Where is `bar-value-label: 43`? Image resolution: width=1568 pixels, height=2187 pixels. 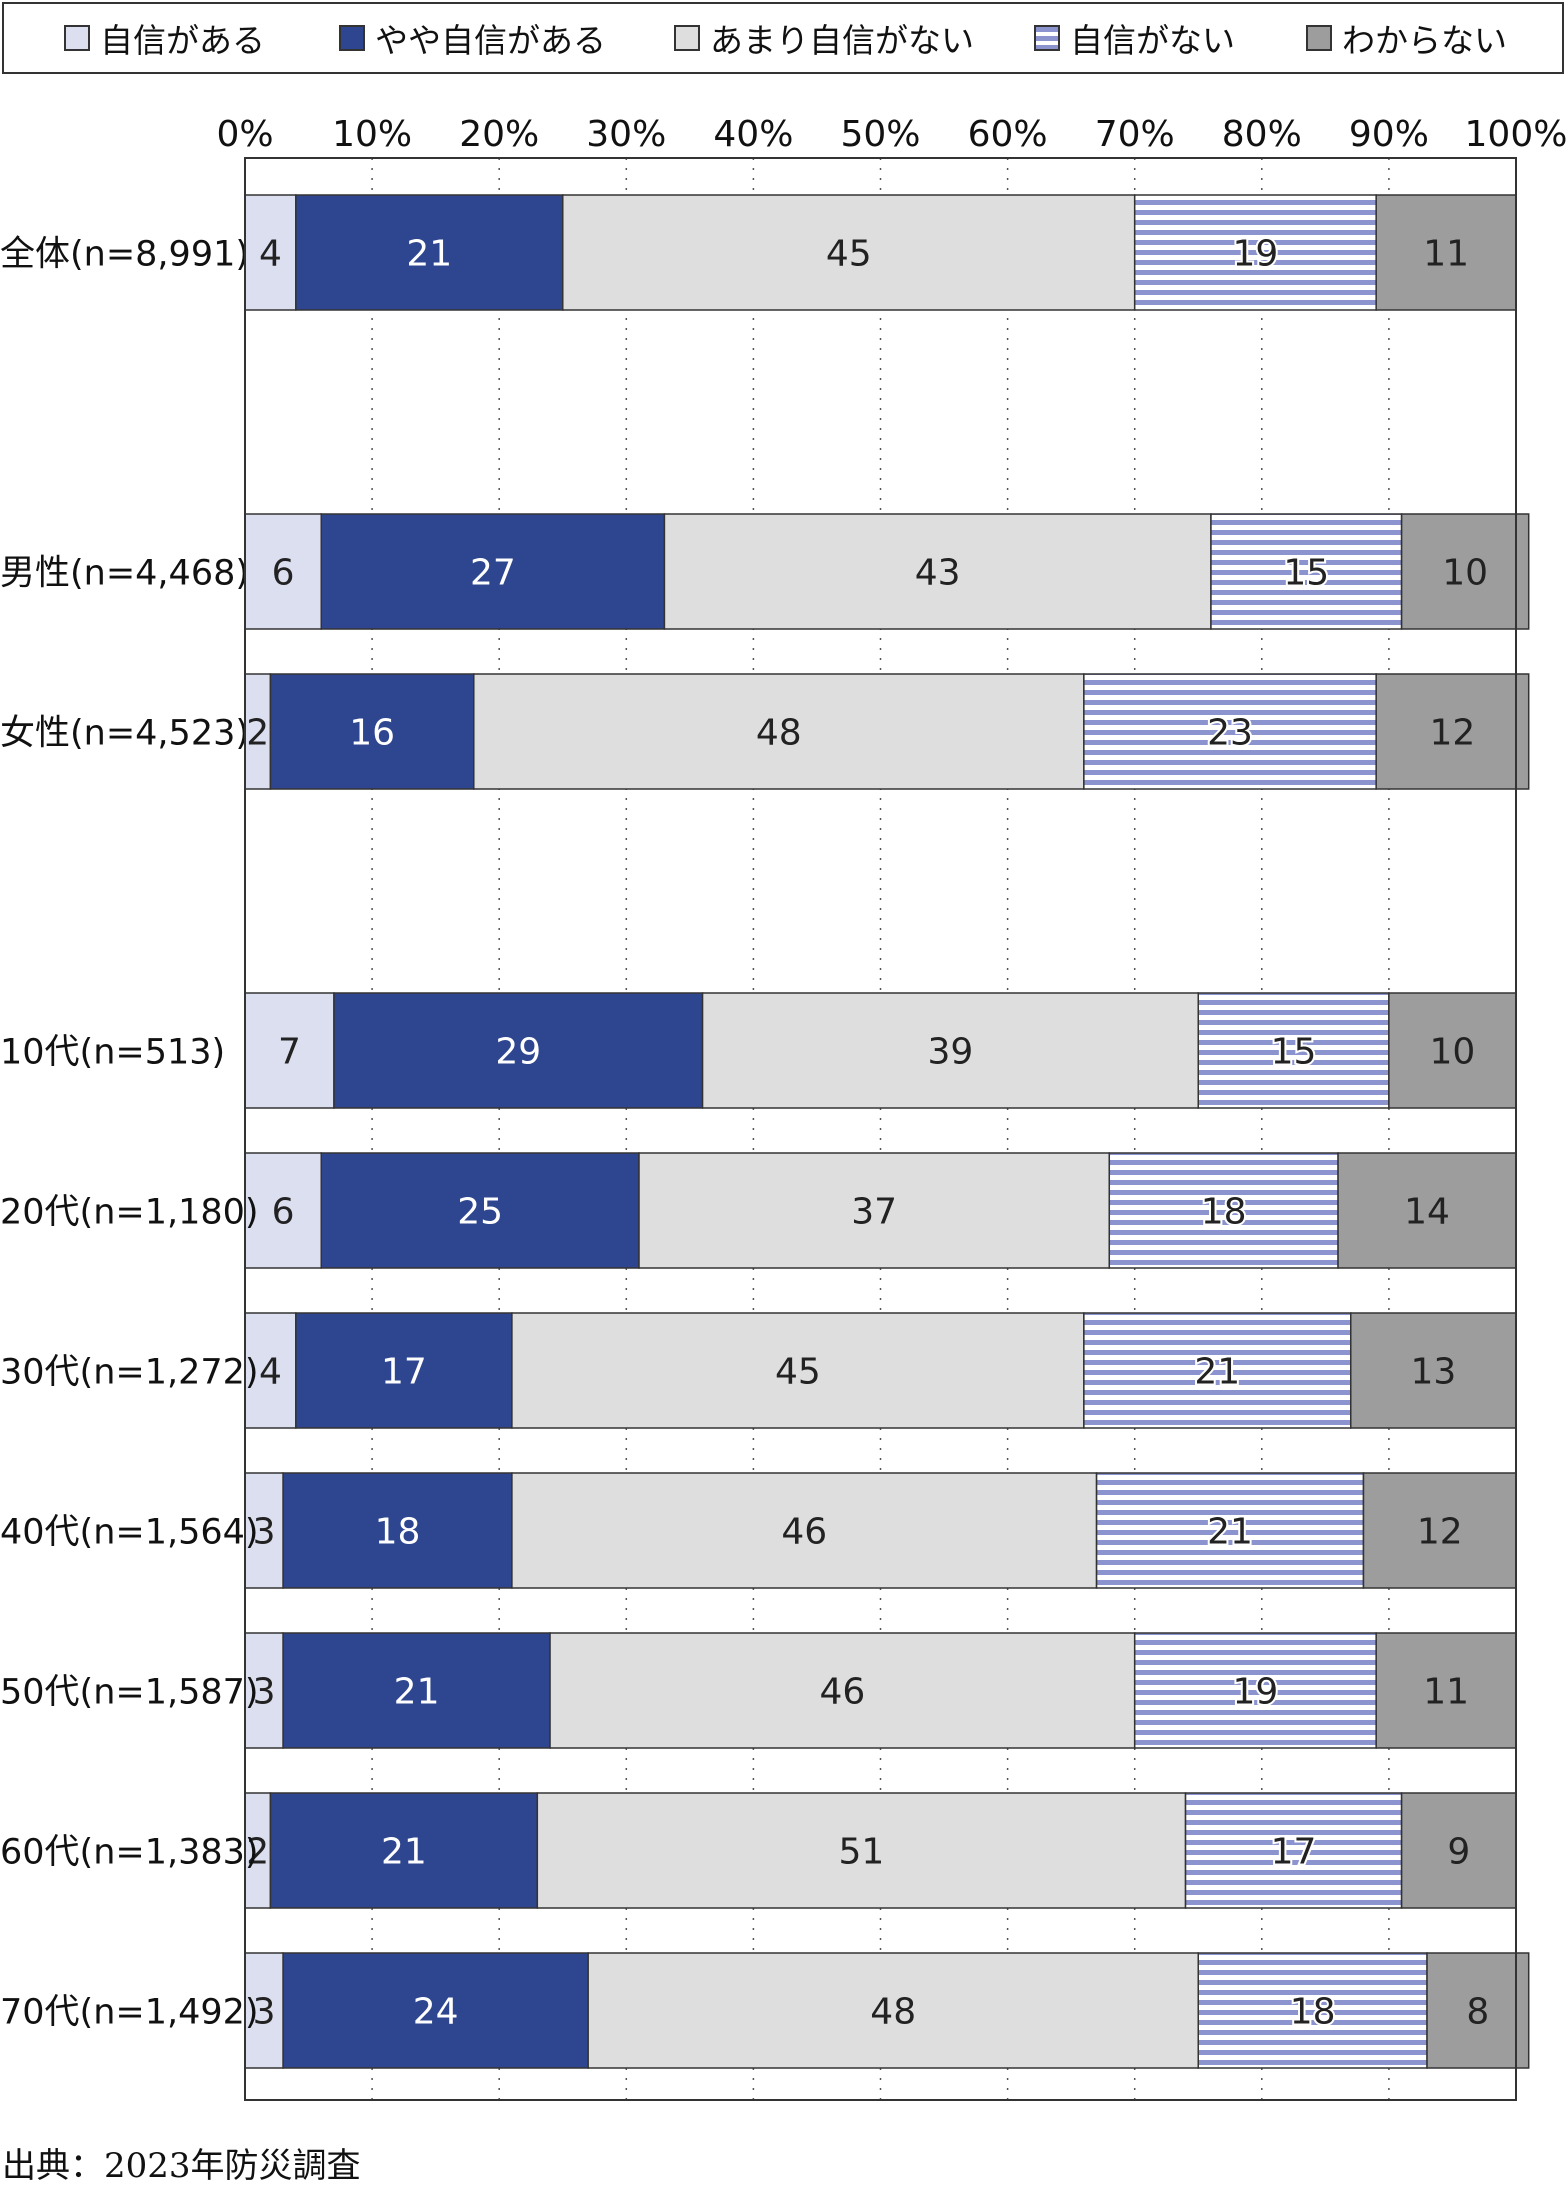 bar-value-label: 43 is located at coordinates (938, 573).